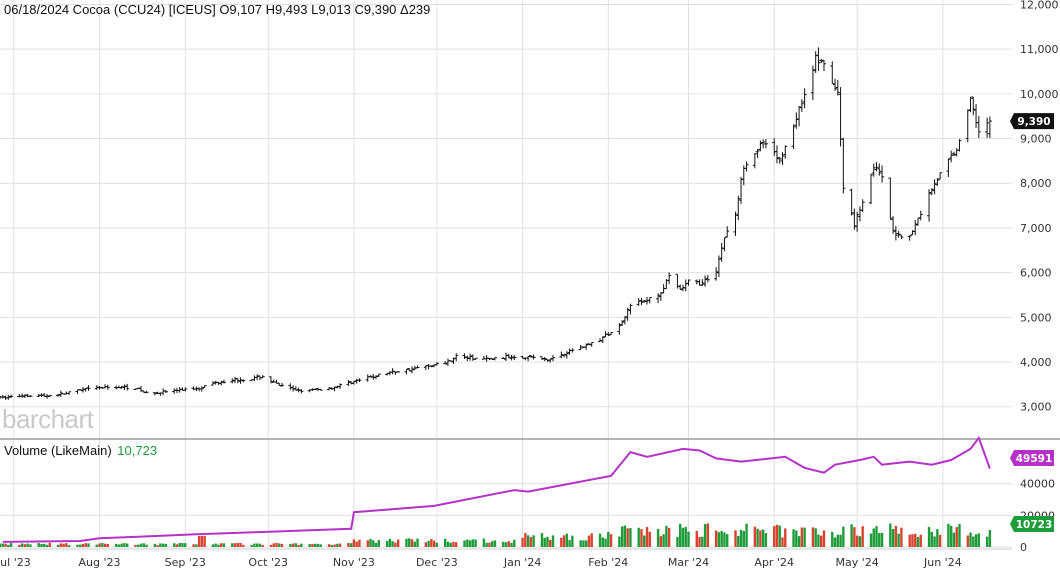 The image size is (1060, 579). I want to click on x-axis-tick-label: Feb '24, so click(608, 562).